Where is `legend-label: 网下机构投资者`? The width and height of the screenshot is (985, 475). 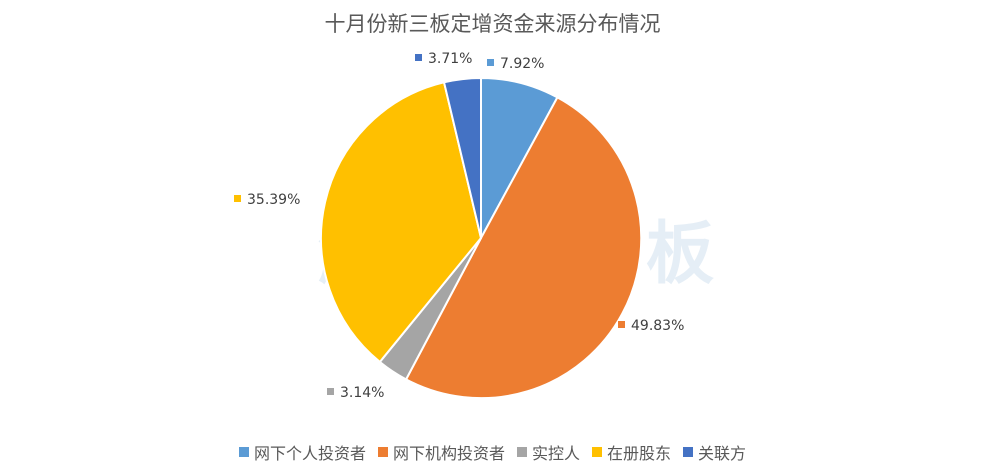 legend-label: 网下机构投资者 is located at coordinates (448, 453).